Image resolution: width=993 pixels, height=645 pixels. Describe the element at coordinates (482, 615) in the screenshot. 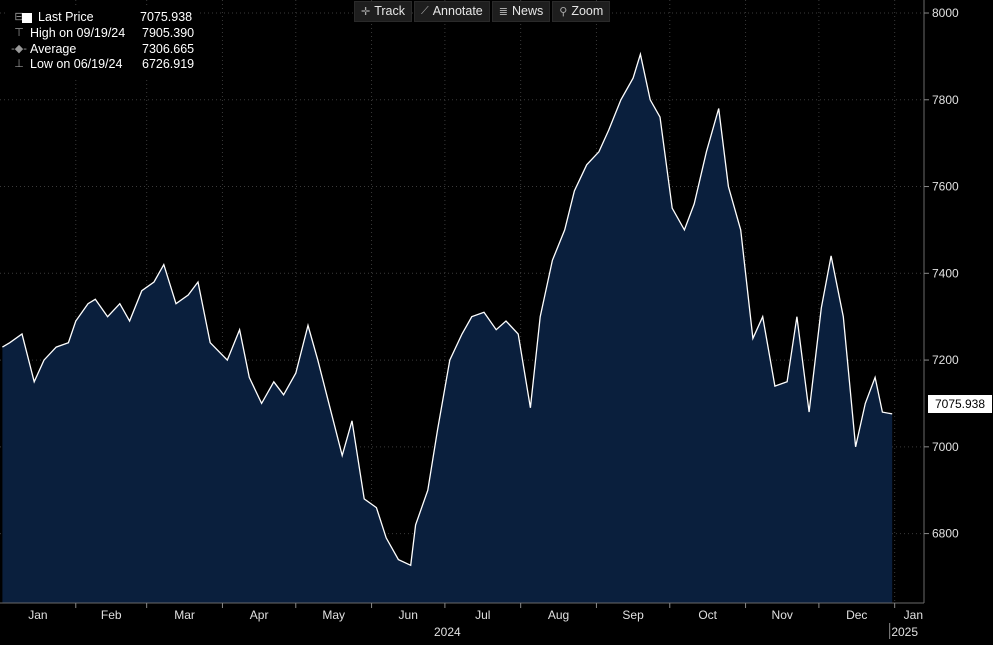

I see `x-tick-label: Jul` at that location.